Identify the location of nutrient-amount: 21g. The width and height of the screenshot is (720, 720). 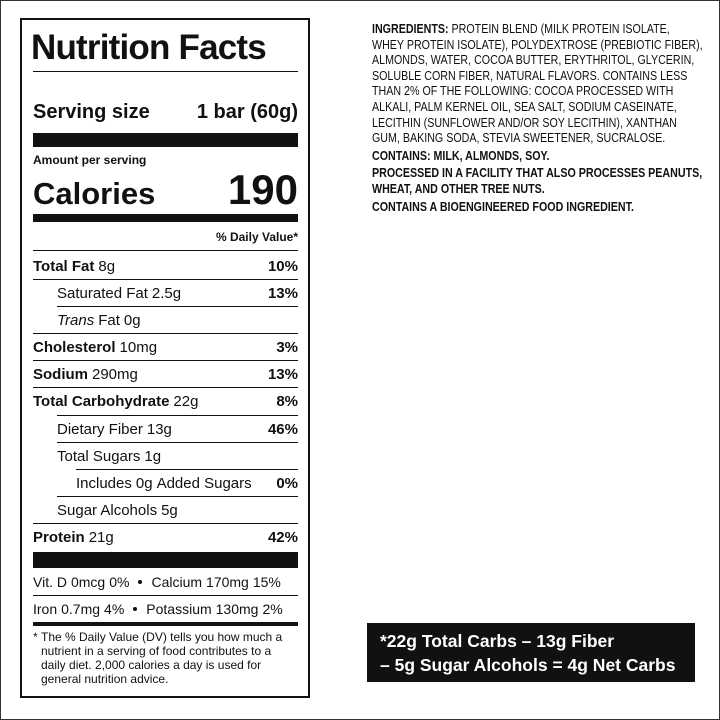
(101, 537).